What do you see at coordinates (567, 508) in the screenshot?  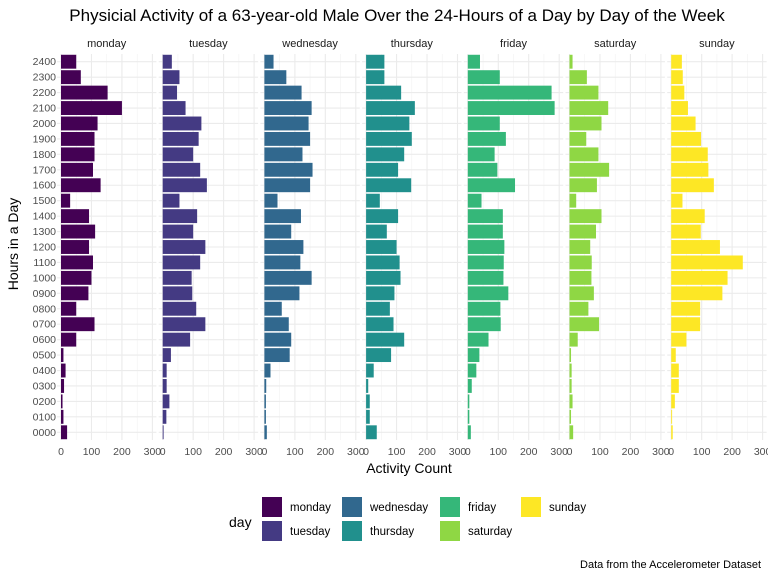 I see `legend-label: sunday` at bounding box center [567, 508].